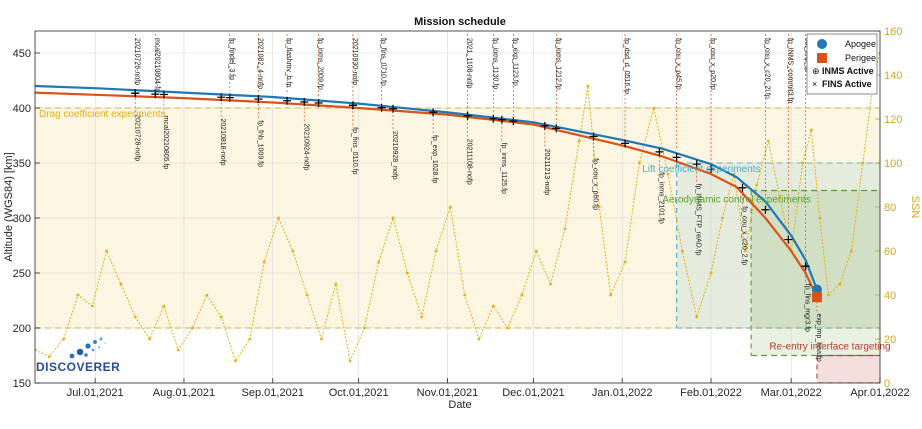 The height and width of the screenshot is (429, 922). Describe the element at coordinates (893, 120) in the screenshot. I see `y2-tick-label-6: 120` at that location.